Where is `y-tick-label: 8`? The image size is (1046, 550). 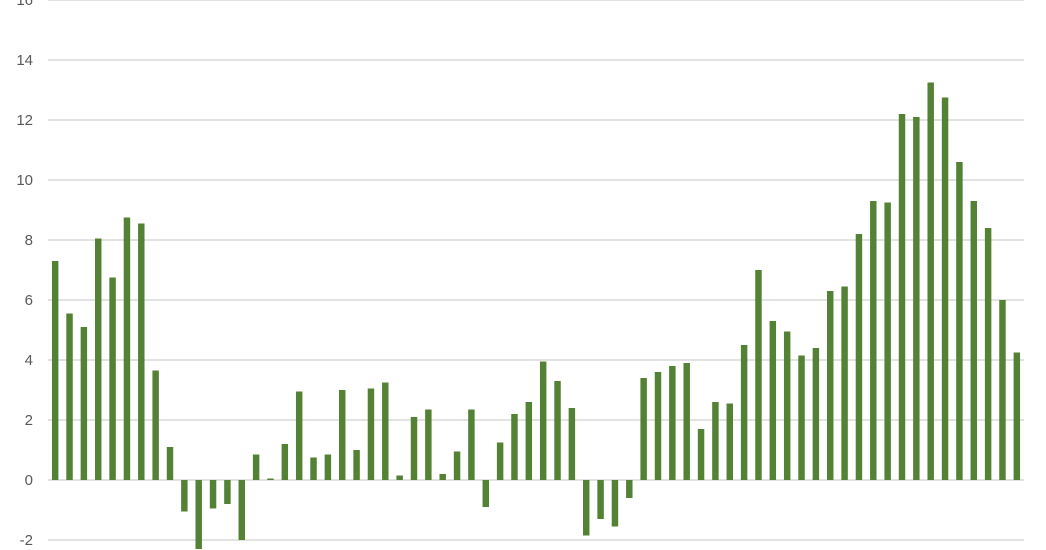
y-tick-label: 8 is located at coordinates (29, 240).